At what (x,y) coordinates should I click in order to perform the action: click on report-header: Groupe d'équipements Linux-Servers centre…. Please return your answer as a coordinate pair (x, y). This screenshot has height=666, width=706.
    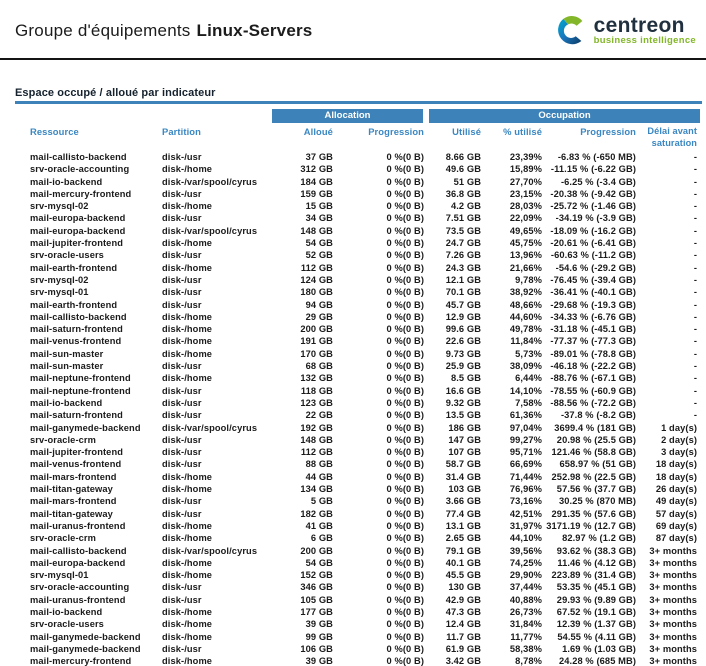
    Looking at the image, I should click on (353, 25).